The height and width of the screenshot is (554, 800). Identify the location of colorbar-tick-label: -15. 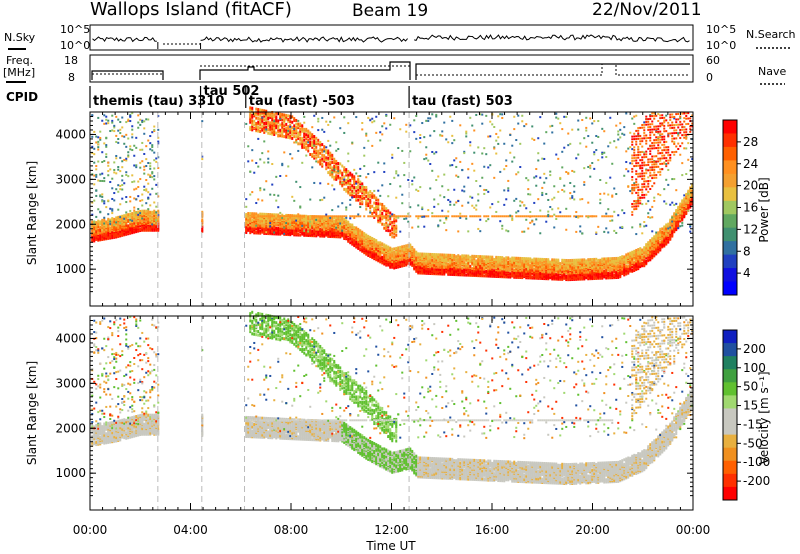
(753, 424).